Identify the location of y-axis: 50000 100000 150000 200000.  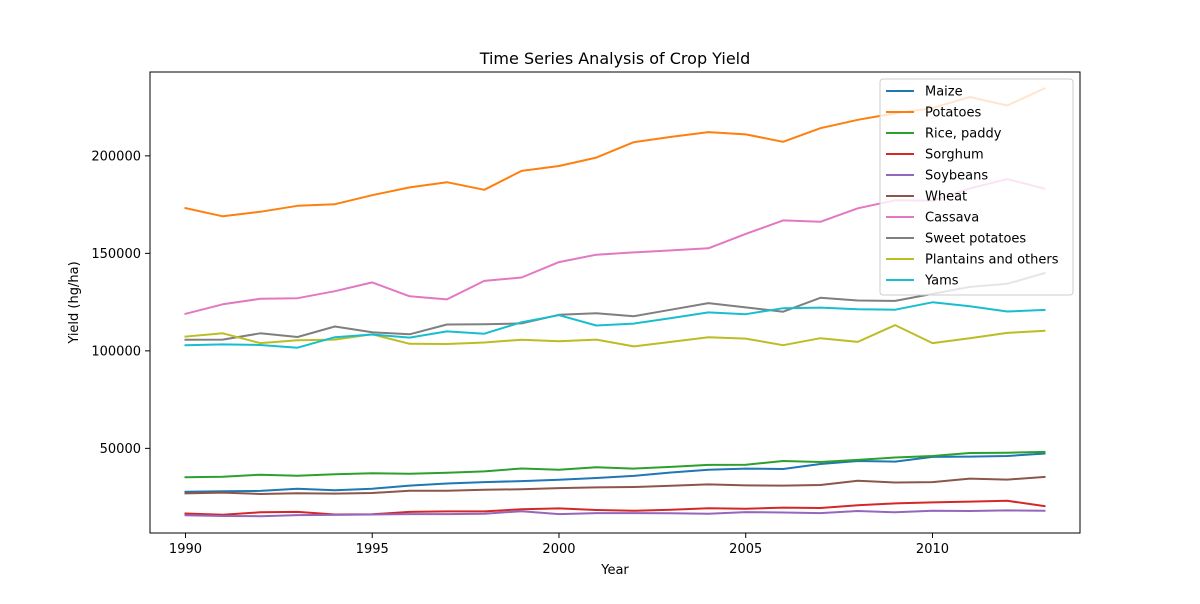
(120, 303).